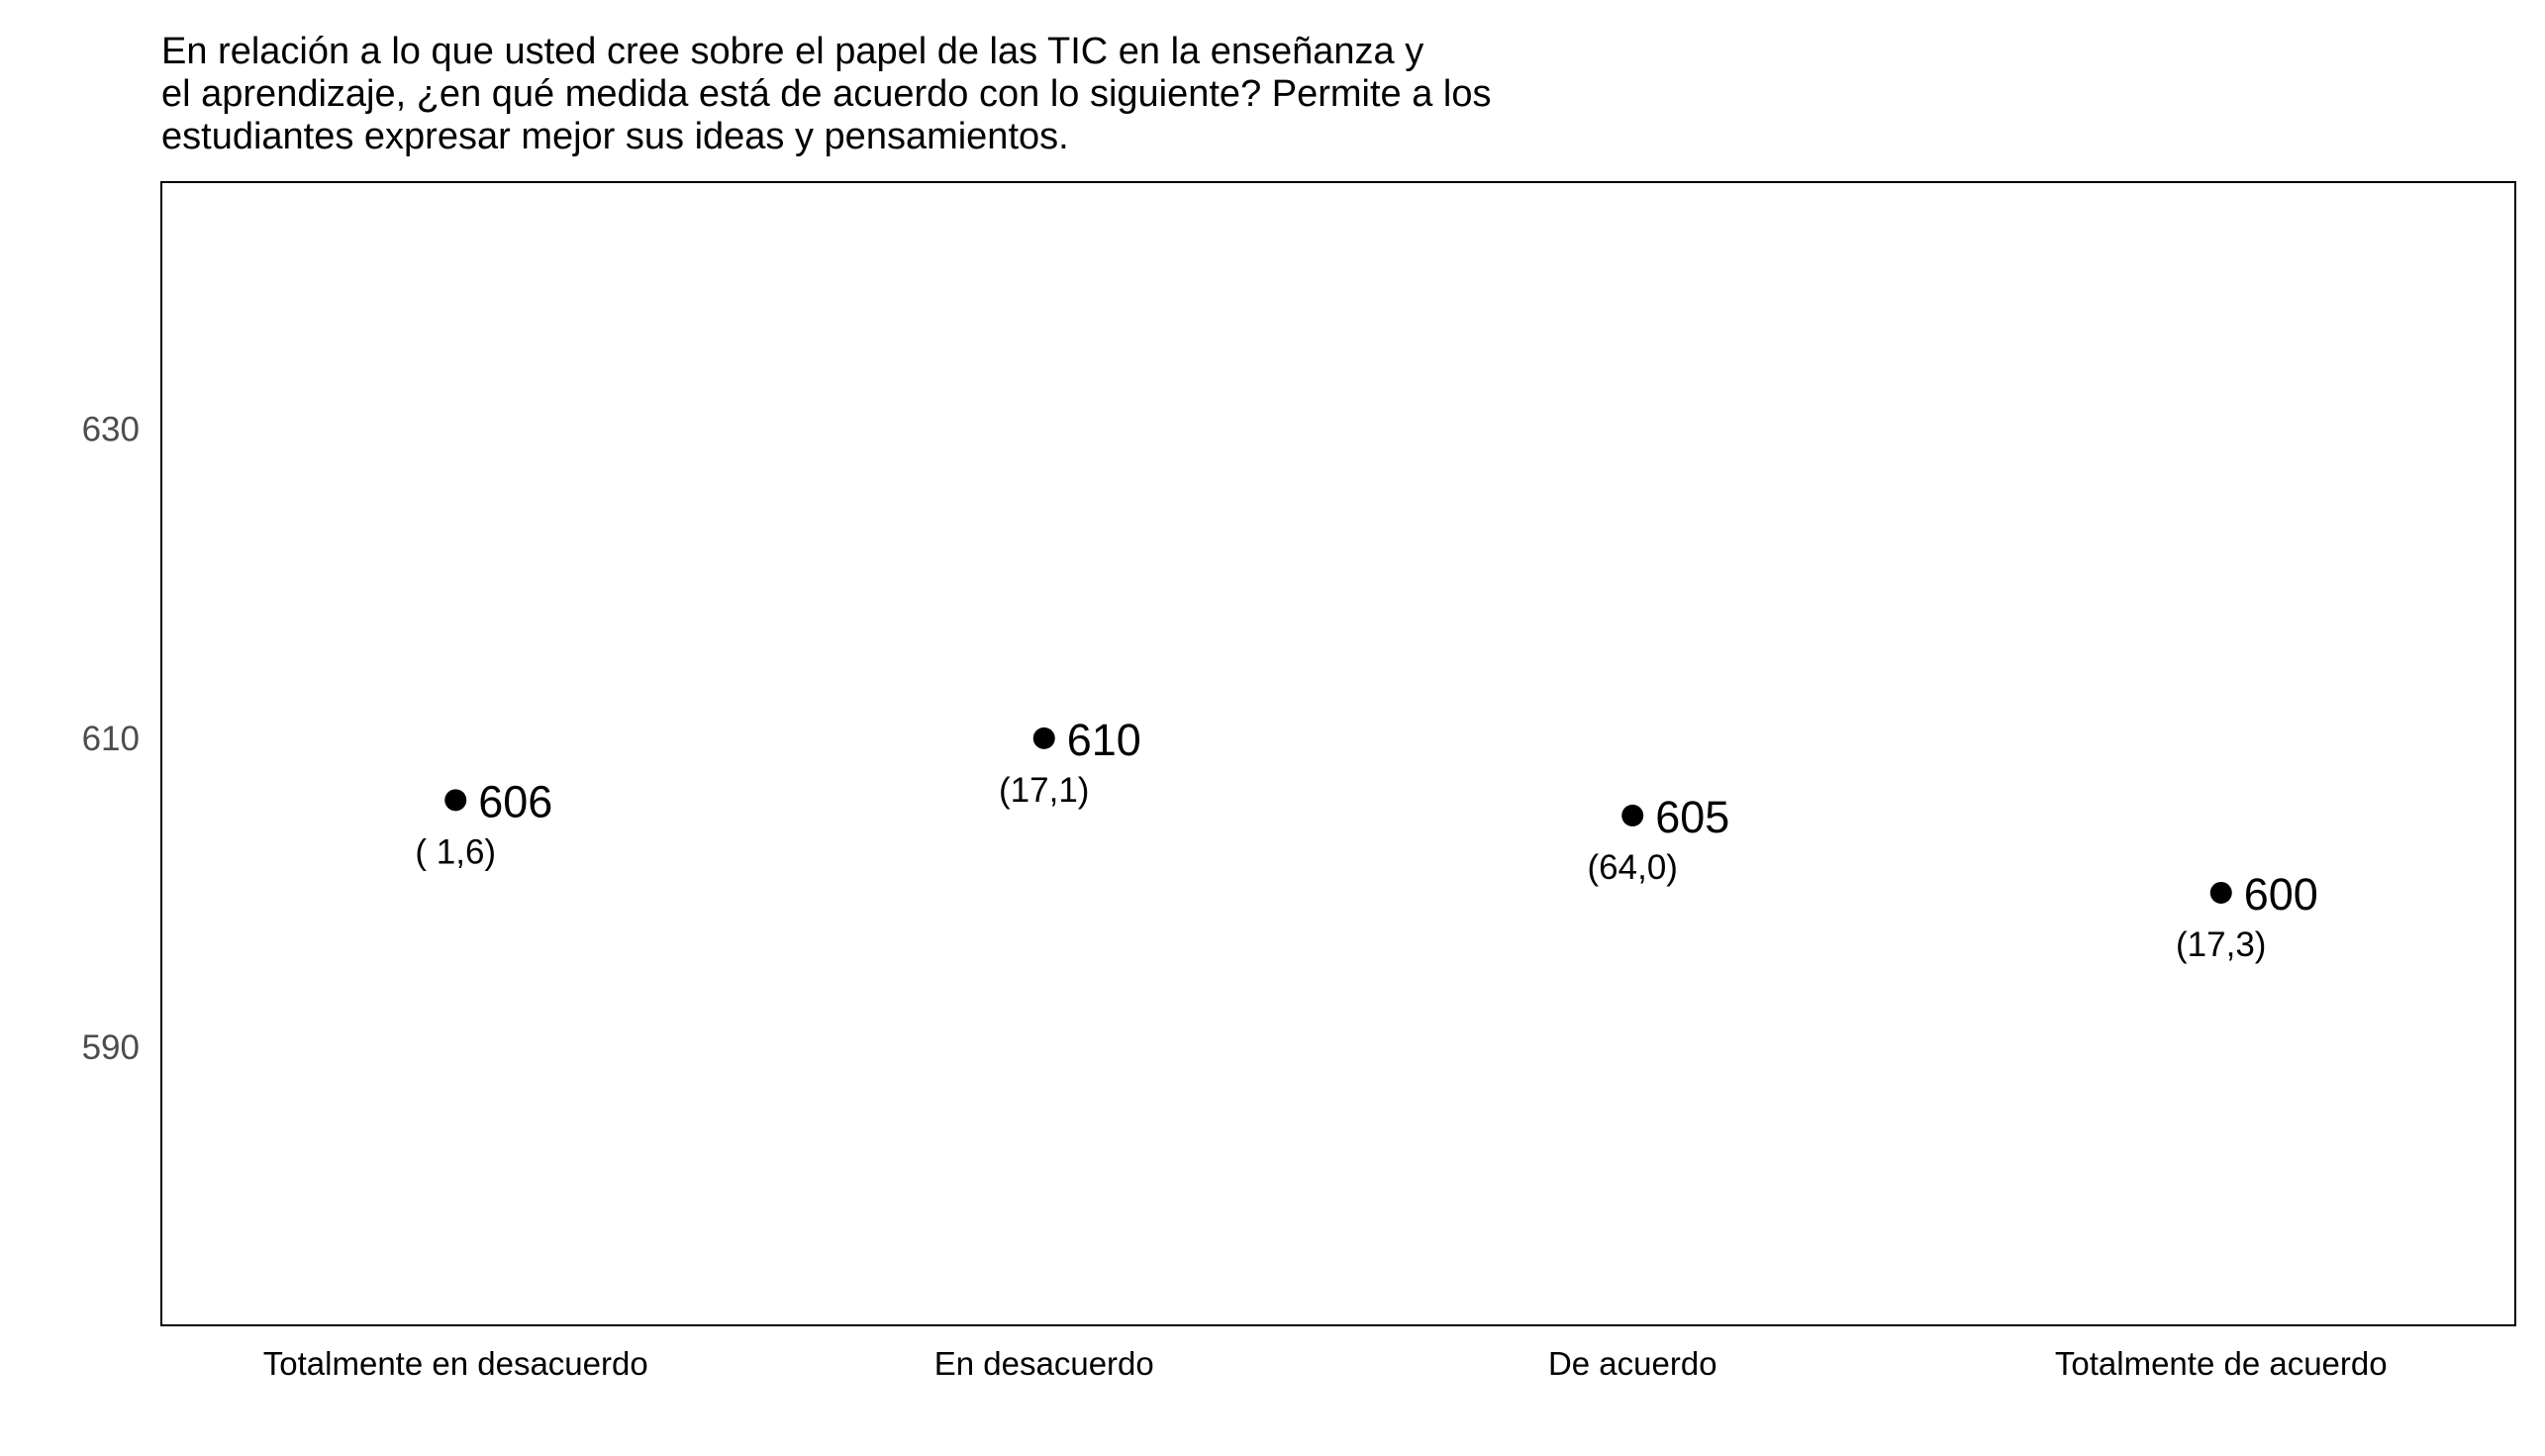  I want to click on x-tick-label: De acuerdo, so click(1632, 1363).